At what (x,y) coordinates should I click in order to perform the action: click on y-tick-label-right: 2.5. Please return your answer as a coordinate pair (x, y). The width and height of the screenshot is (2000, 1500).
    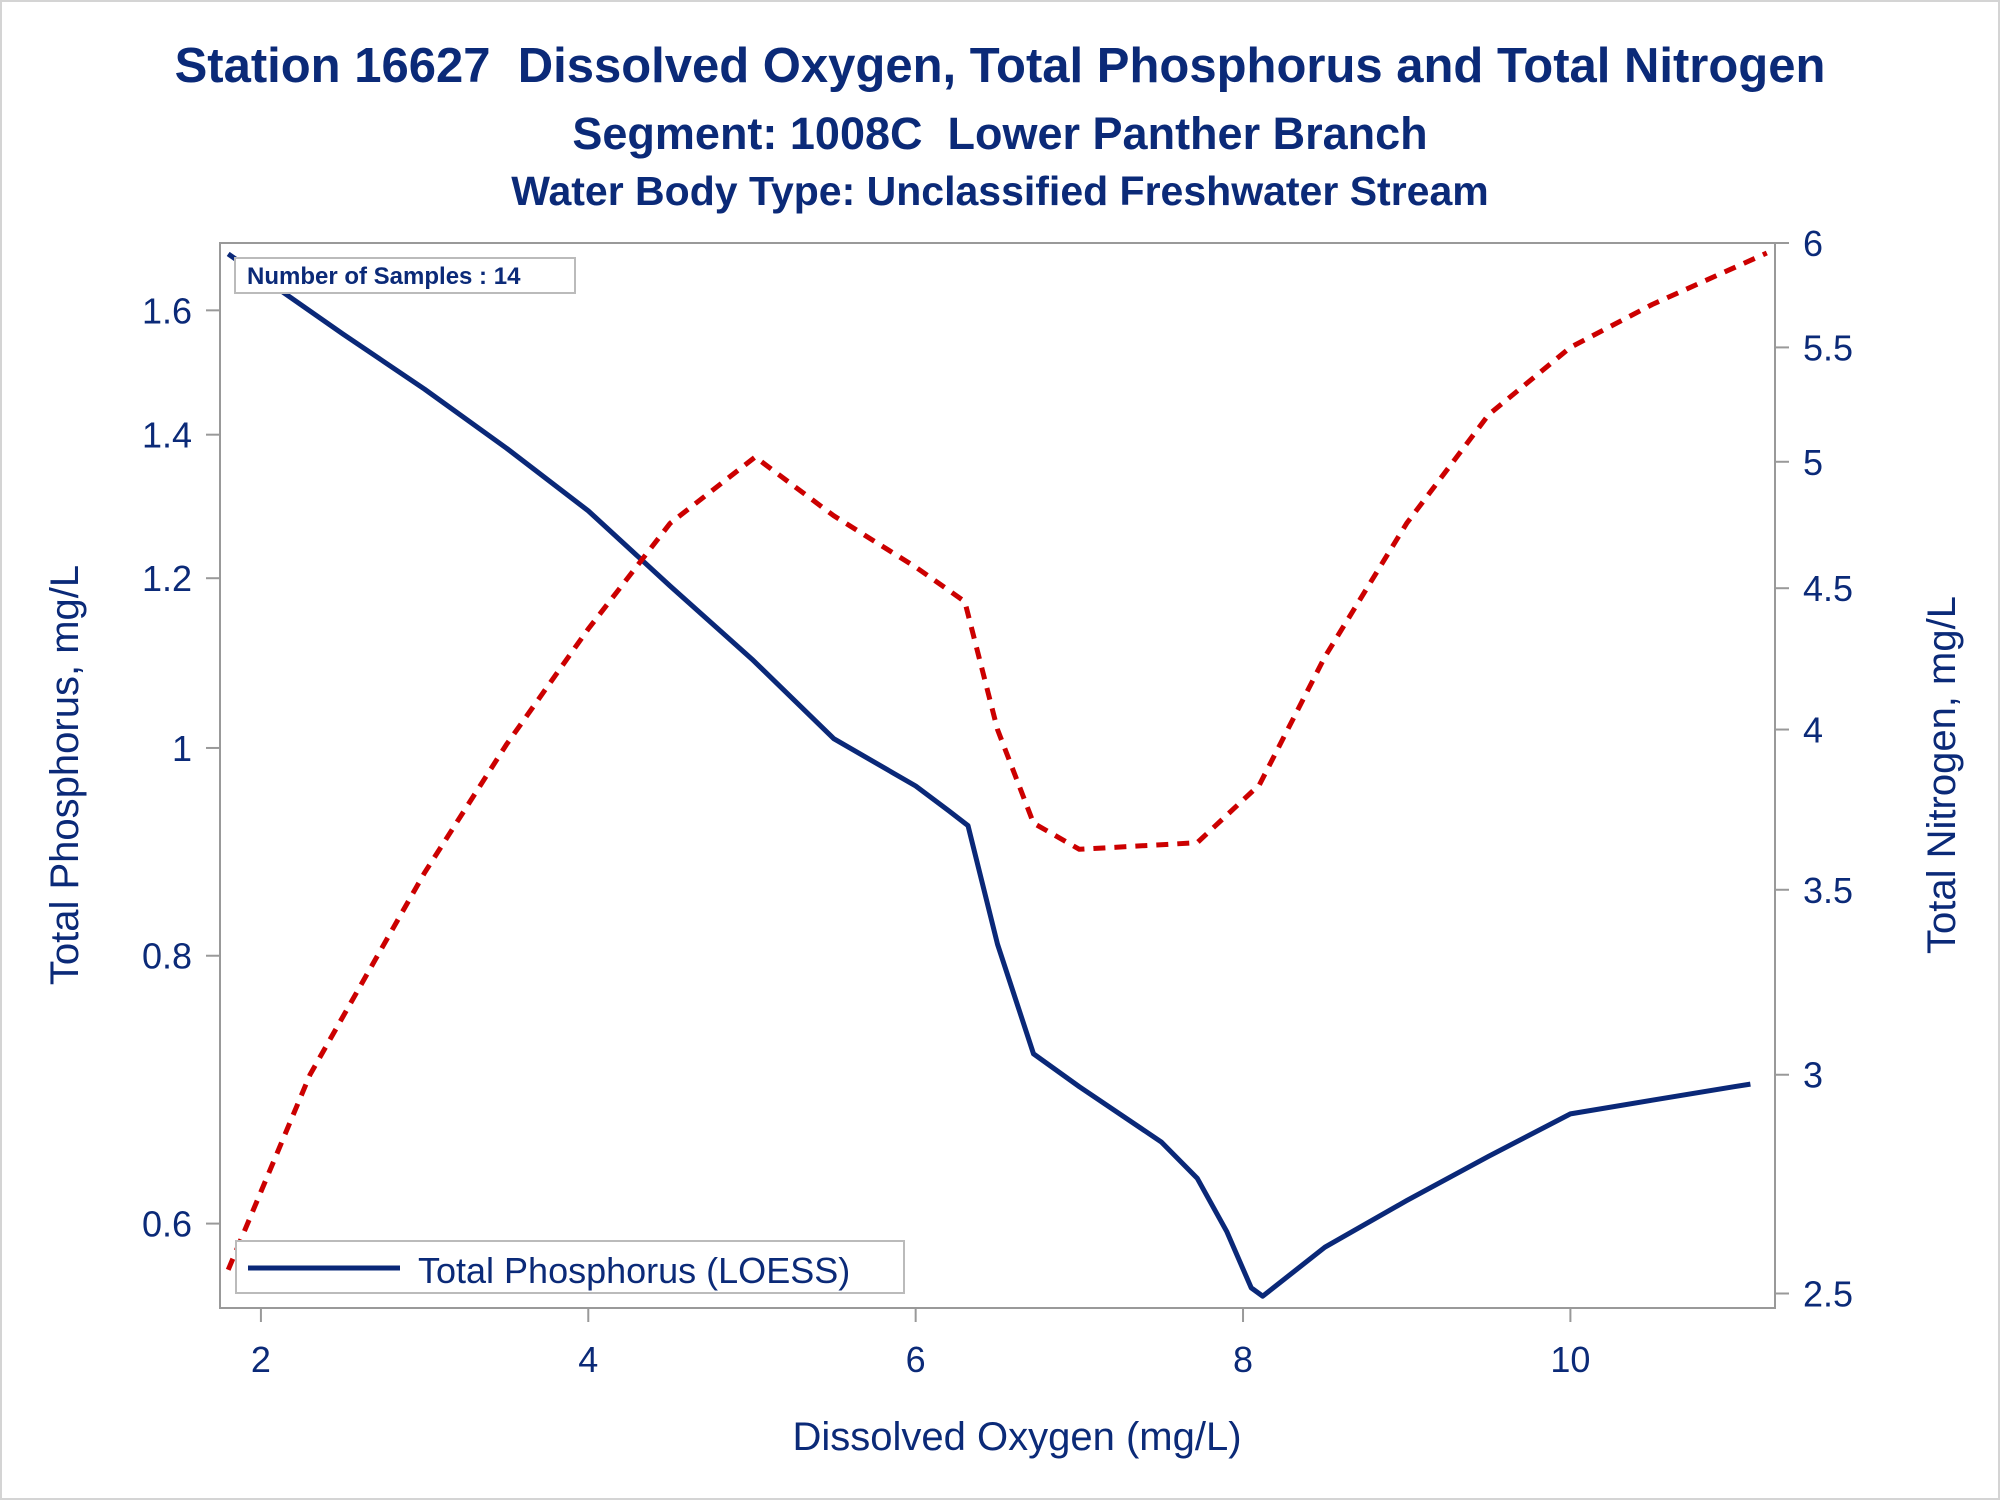
    Looking at the image, I should click on (1828, 1294).